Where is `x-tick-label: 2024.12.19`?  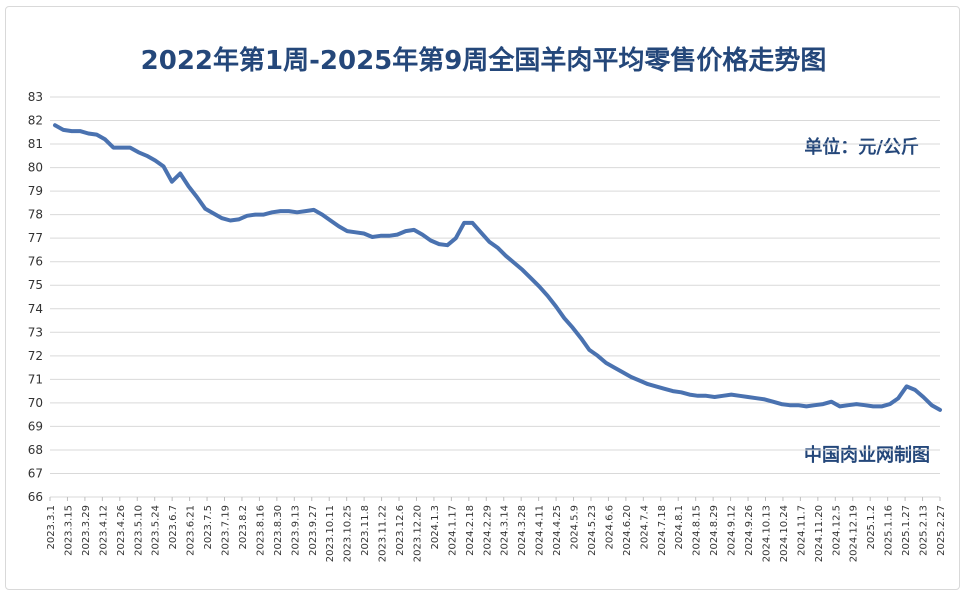
x-tick-label: 2024.12.19 is located at coordinates (854, 533).